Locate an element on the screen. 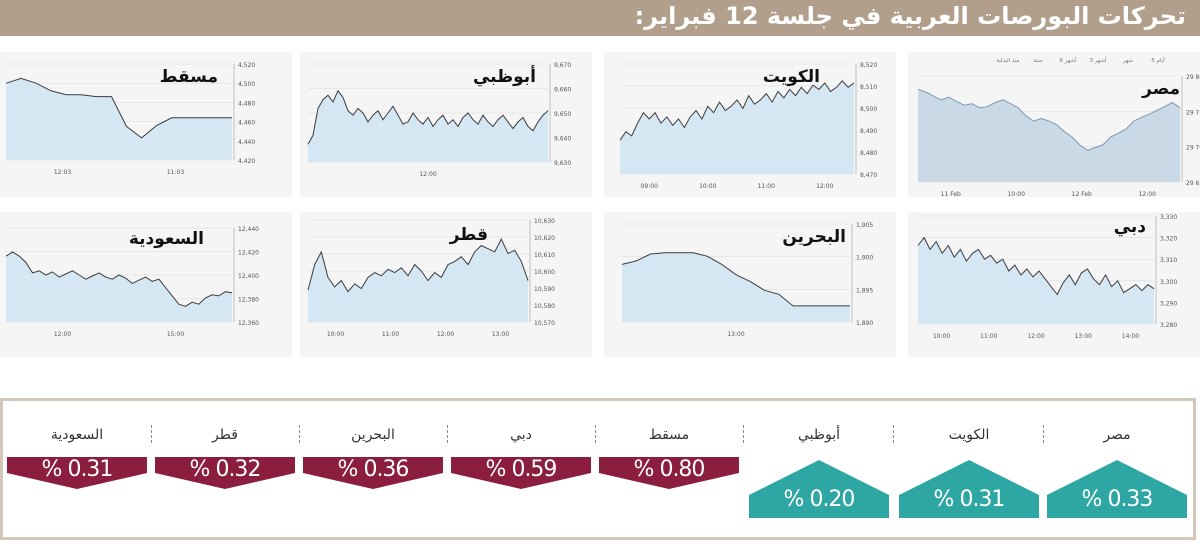 This screenshot has height=543, width=1200. chart-title: أبوظبي is located at coordinates (504, 76).